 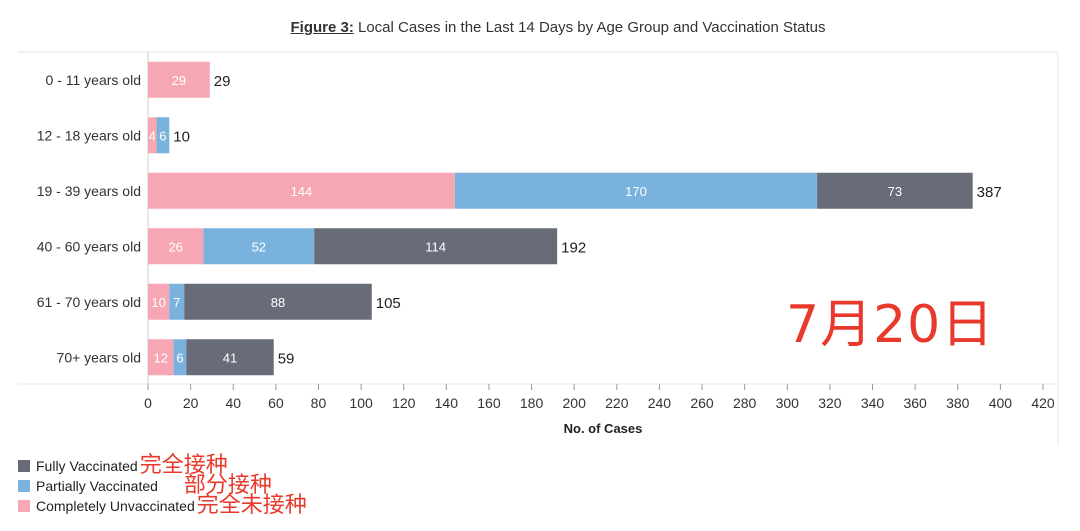 What do you see at coordinates (148, 403) in the screenshot?
I see `x-tick-label: 0` at bounding box center [148, 403].